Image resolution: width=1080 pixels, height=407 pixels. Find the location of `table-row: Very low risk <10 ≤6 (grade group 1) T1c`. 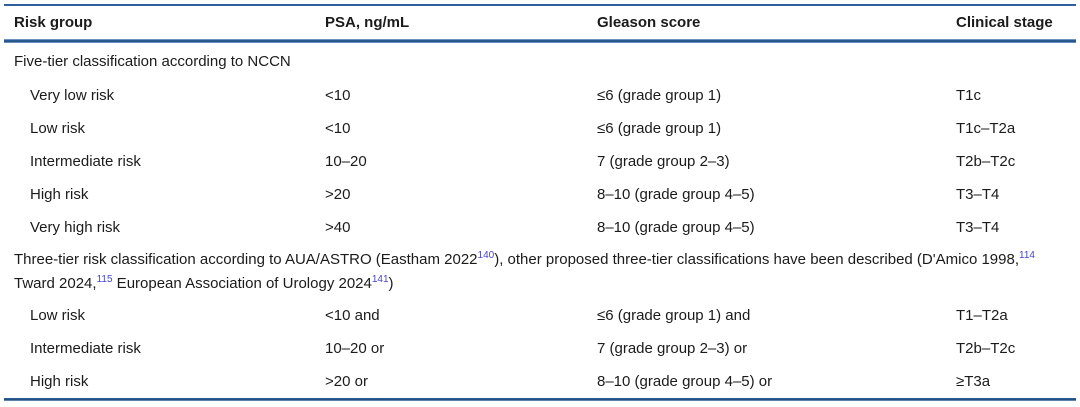

table-row: Very low risk <10 ≤6 (grade group 1) T1c is located at coordinates (540, 95).